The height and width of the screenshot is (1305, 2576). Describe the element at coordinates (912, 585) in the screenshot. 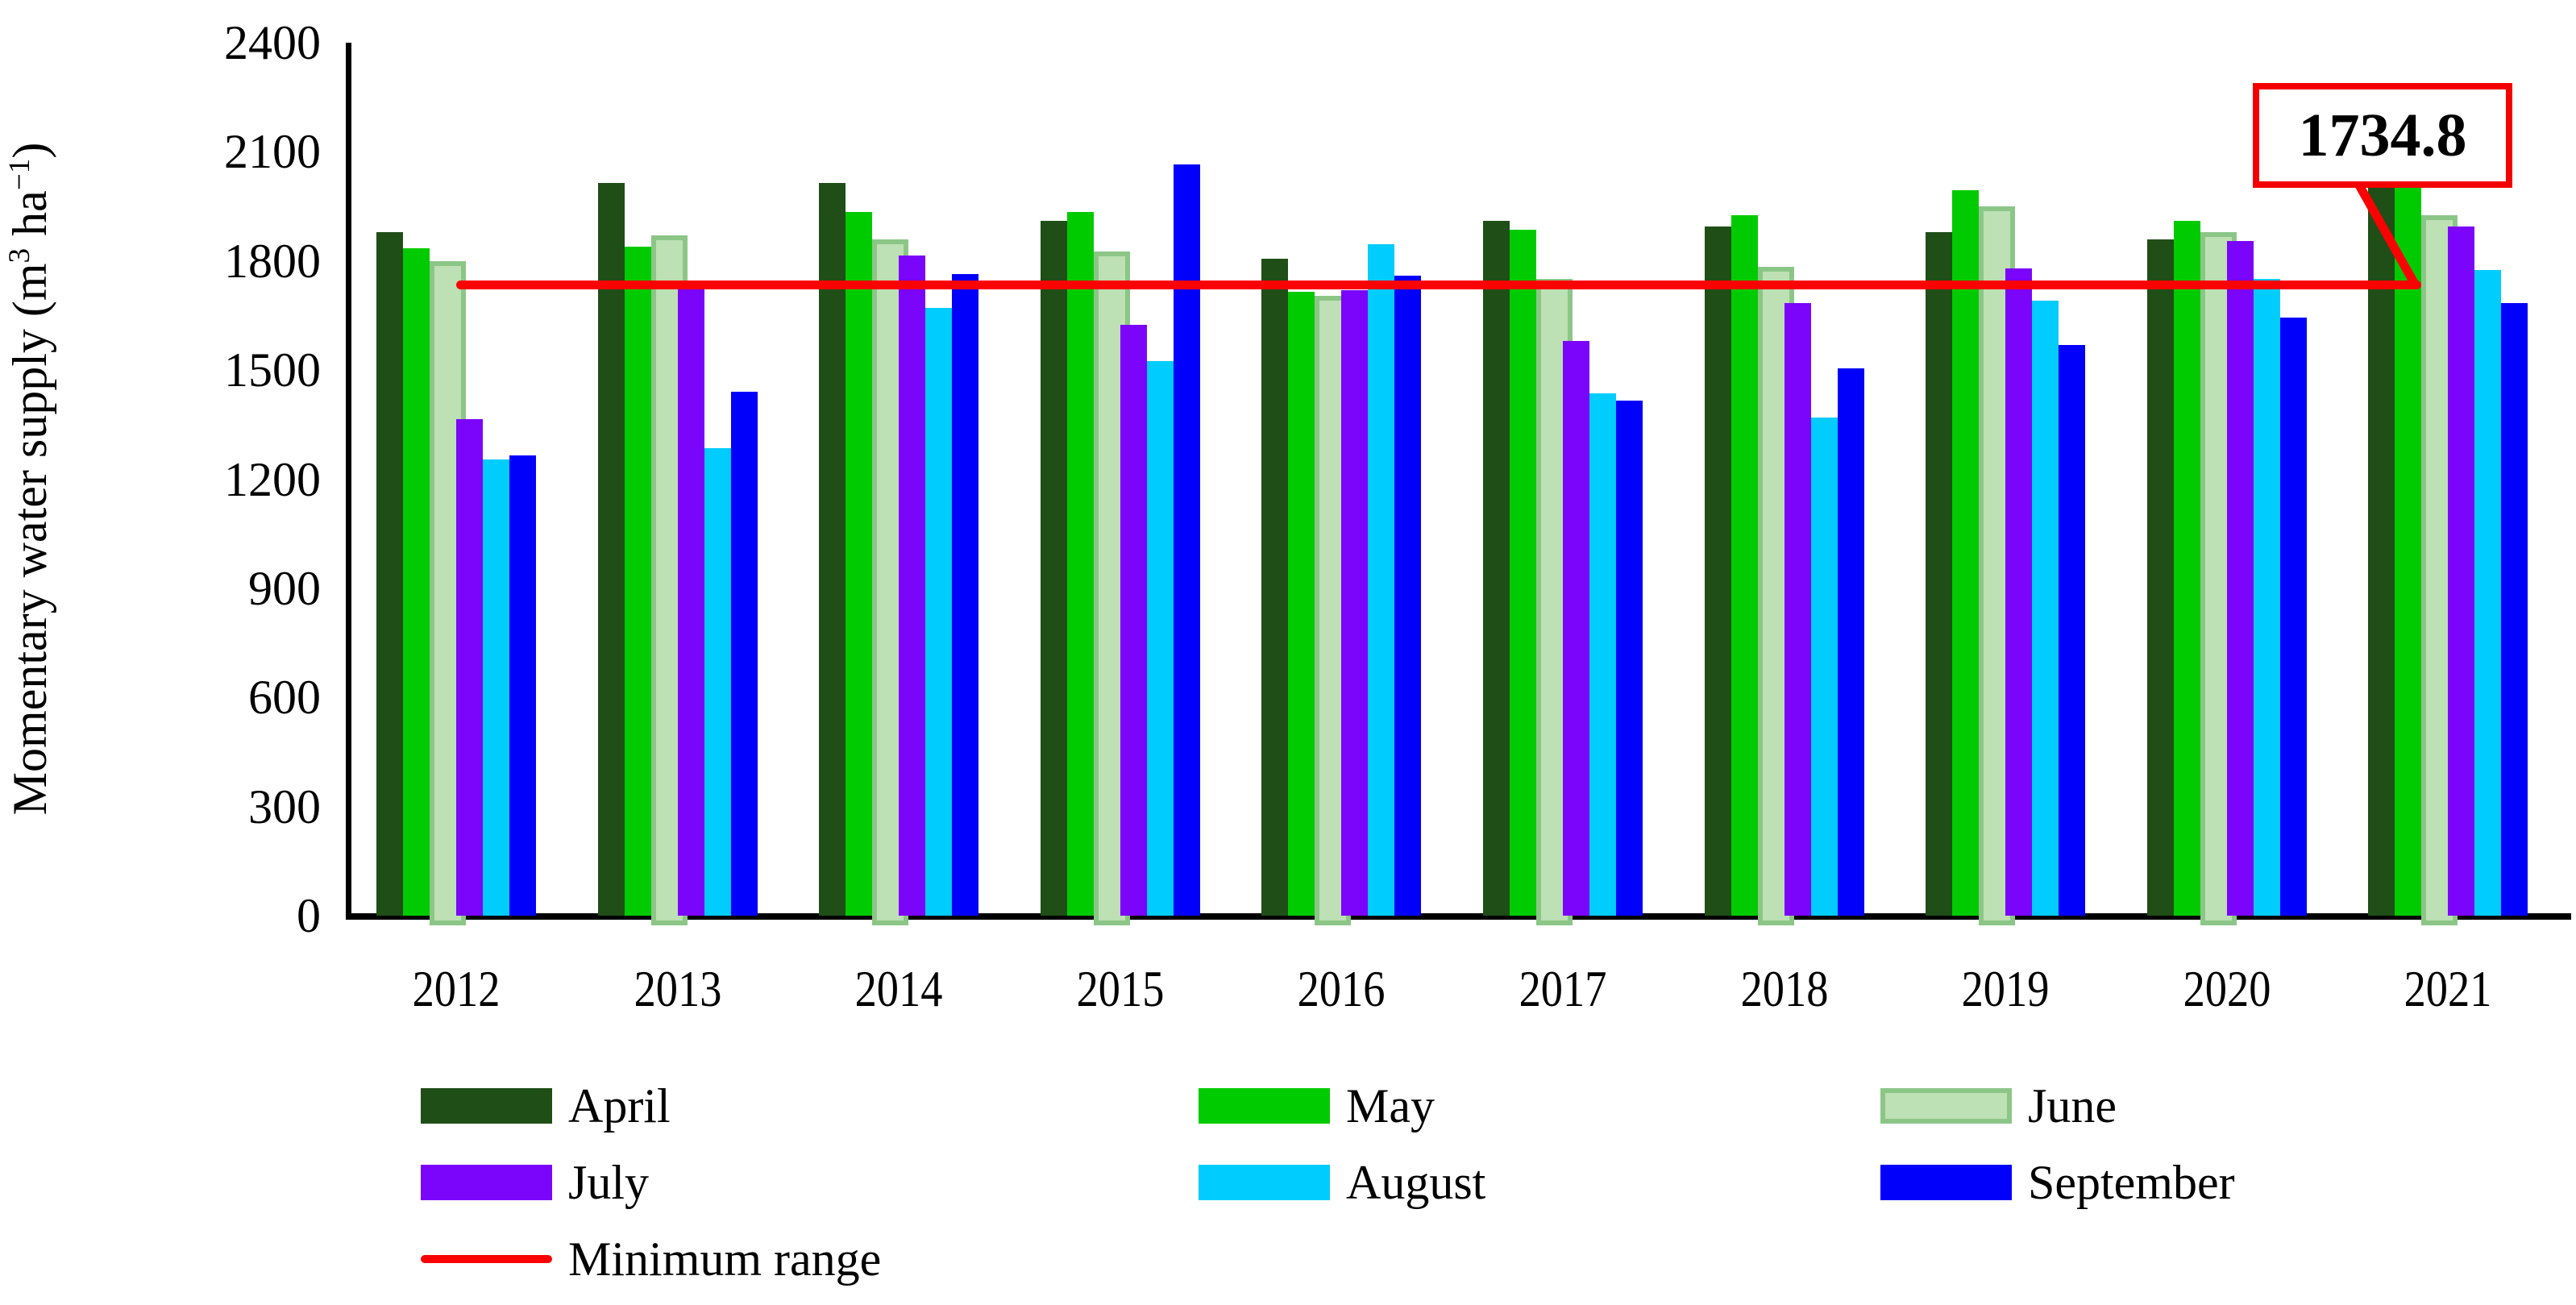

I see `bar-2014-july` at that location.